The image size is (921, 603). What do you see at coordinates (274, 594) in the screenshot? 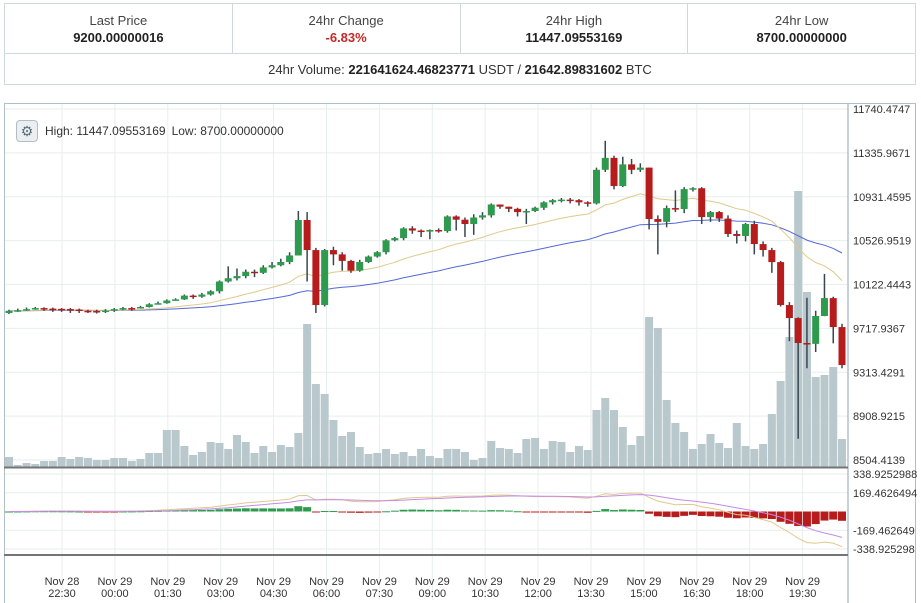
I see `time-tick-time: 04:30` at bounding box center [274, 594].